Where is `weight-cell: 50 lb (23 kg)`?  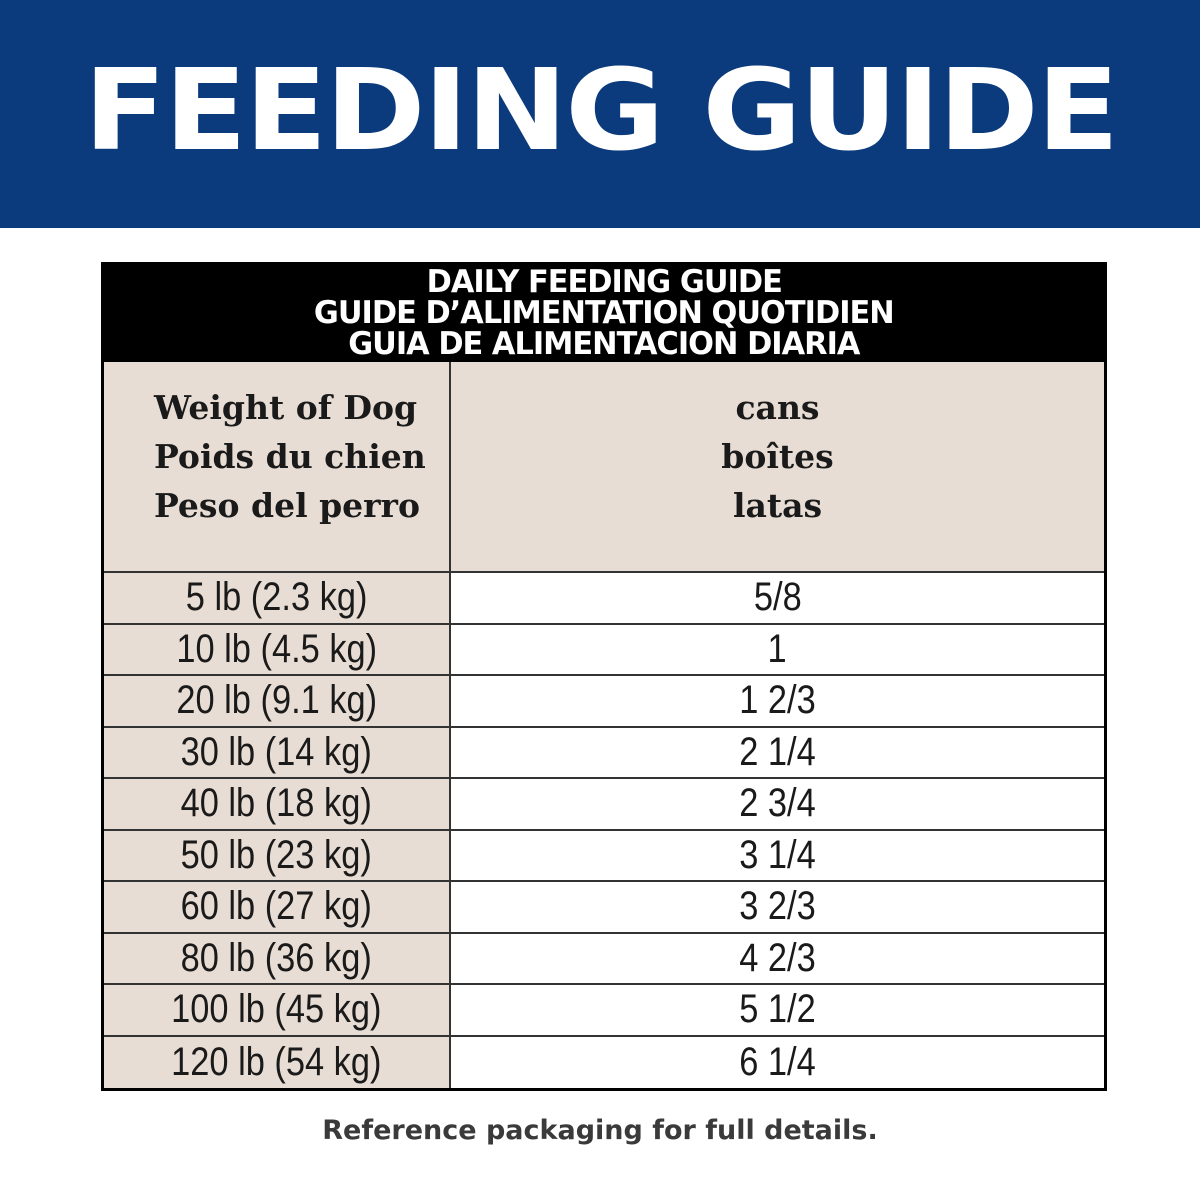 weight-cell: 50 lb (23 kg) is located at coordinates (277, 855).